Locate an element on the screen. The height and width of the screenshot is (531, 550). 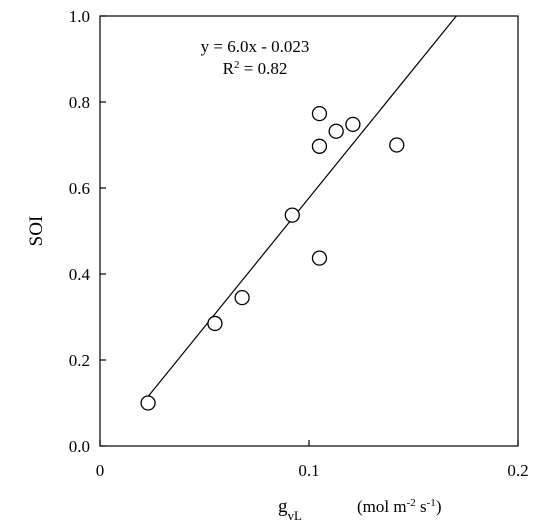
x-unit-suffix: ) is located at coordinates (439, 506).